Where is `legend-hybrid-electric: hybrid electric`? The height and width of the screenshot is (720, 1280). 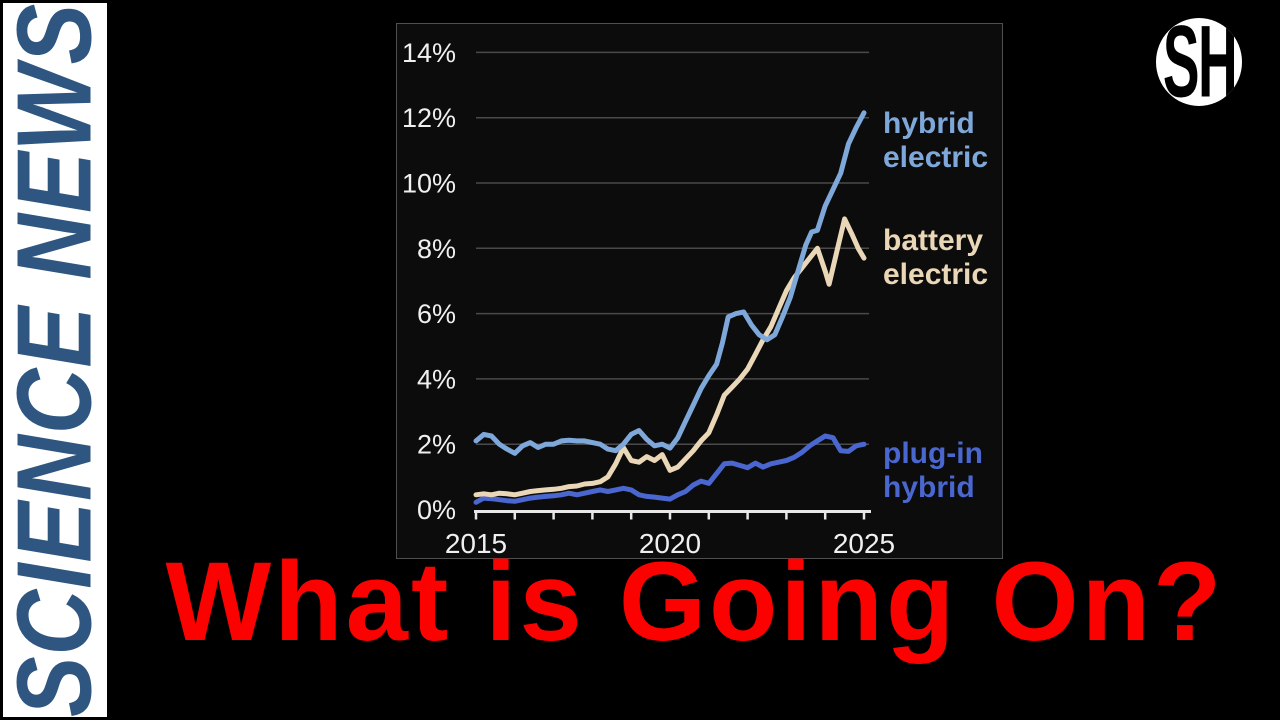 legend-hybrid-electric: hybrid electric is located at coordinates (935, 141).